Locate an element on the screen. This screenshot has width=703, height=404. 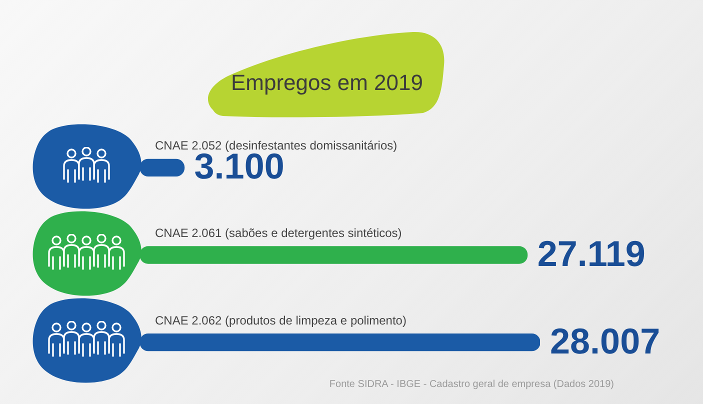
y-tick-label: CNAE 2.062 (produtos de limpeza e polimento) is located at coordinates (280, 320).